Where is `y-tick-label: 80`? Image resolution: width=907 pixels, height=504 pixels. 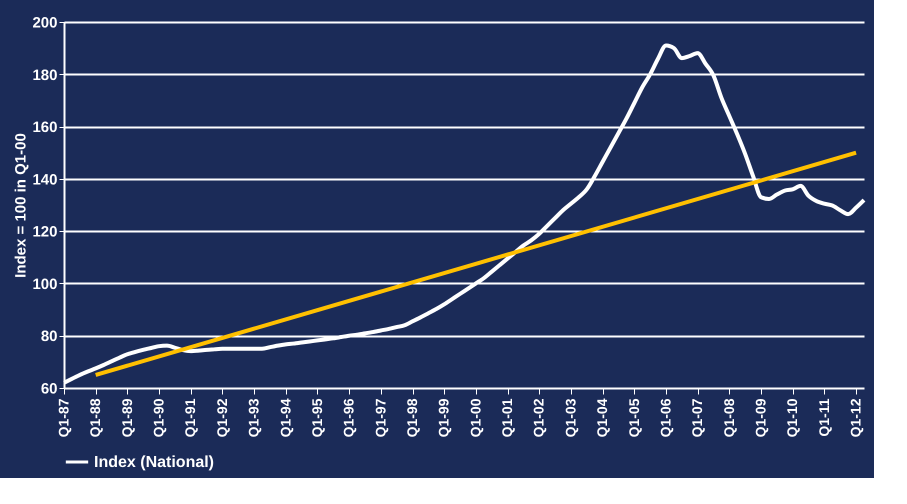 y-tick-label: 80 is located at coordinates (49, 337).